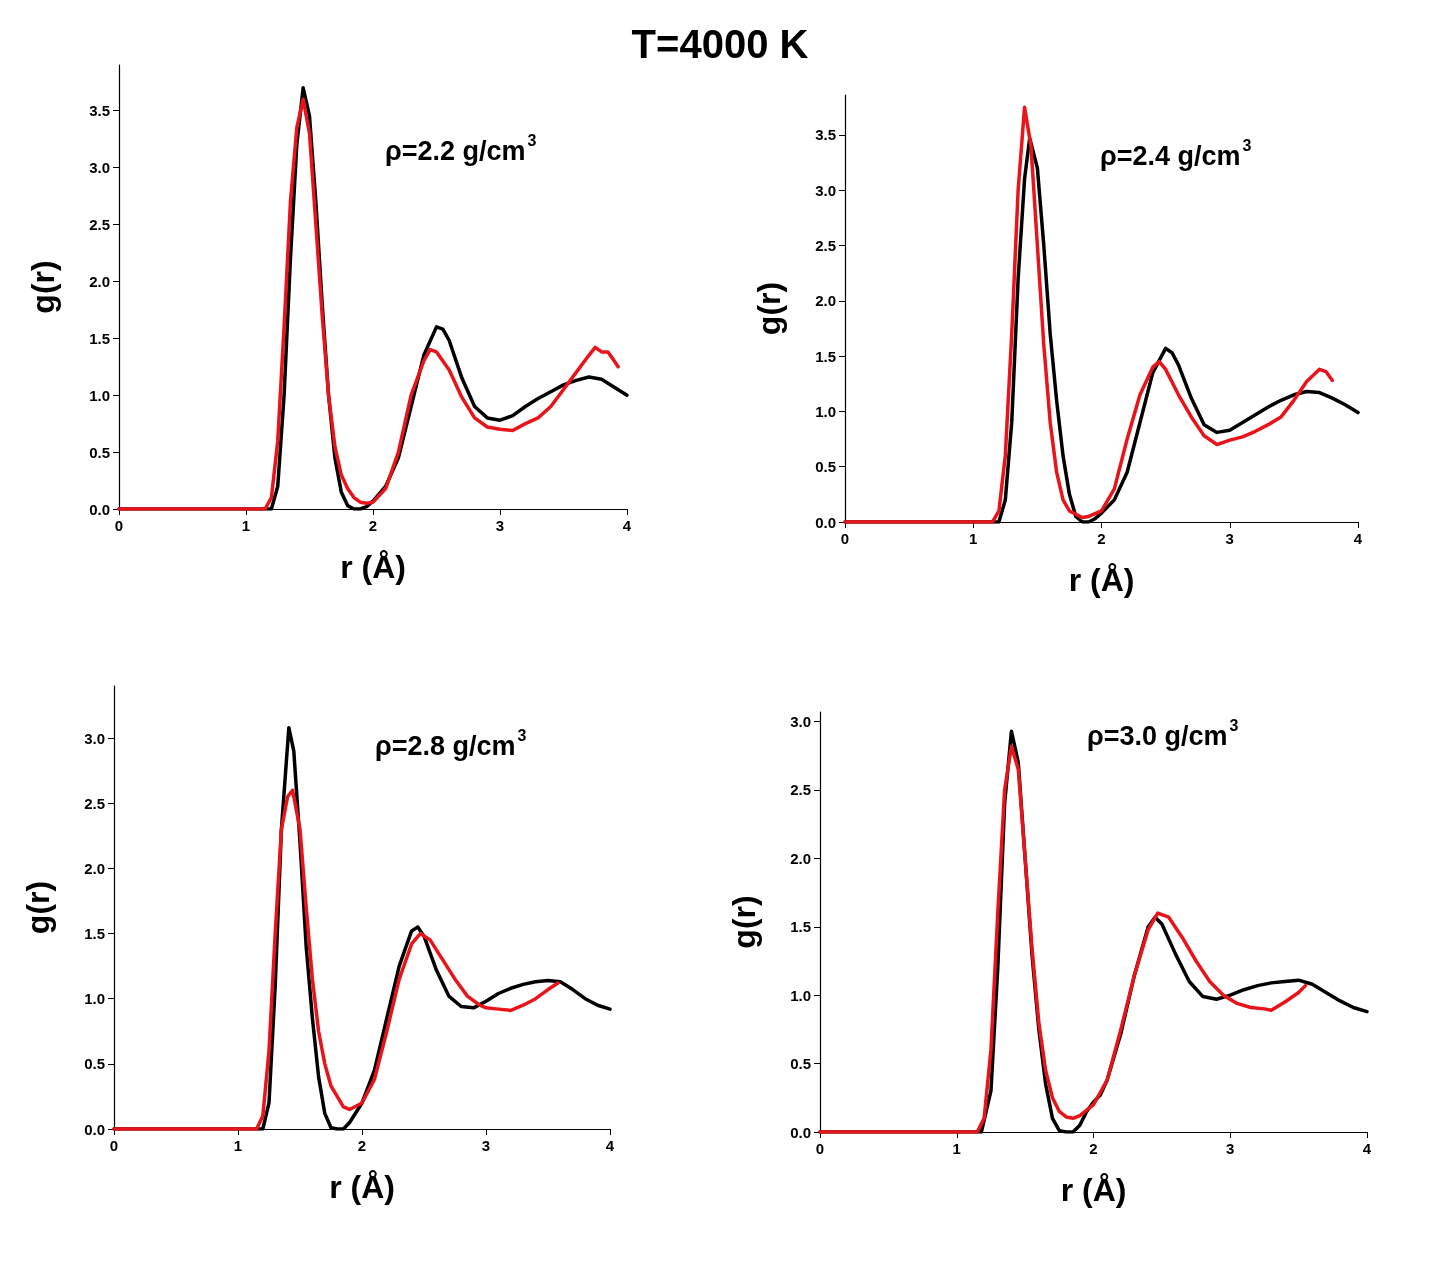 This screenshot has width=1440, height=1278. I want to click on text: T=4000 K, so click(720, 44).